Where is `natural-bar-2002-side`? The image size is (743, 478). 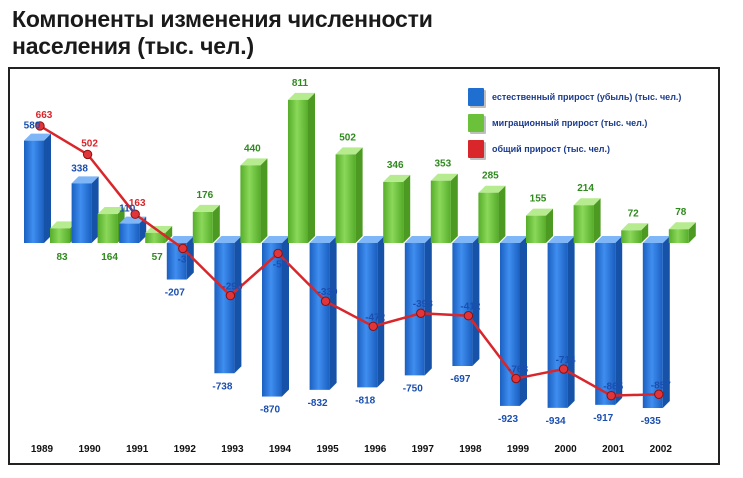 natural-bar-2002-side is located at coordinates (666, 322).